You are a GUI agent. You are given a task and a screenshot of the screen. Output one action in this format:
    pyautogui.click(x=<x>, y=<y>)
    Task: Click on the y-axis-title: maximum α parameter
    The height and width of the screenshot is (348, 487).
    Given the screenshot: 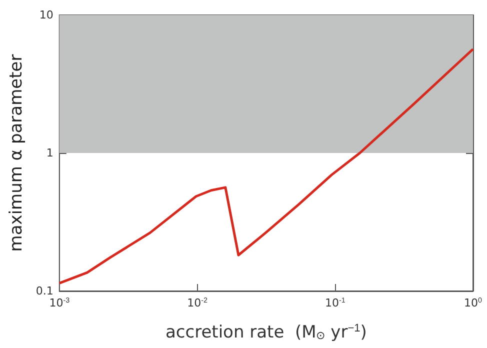 What is the action you would take?
    pyautogui.click(x=16, y=153)
    